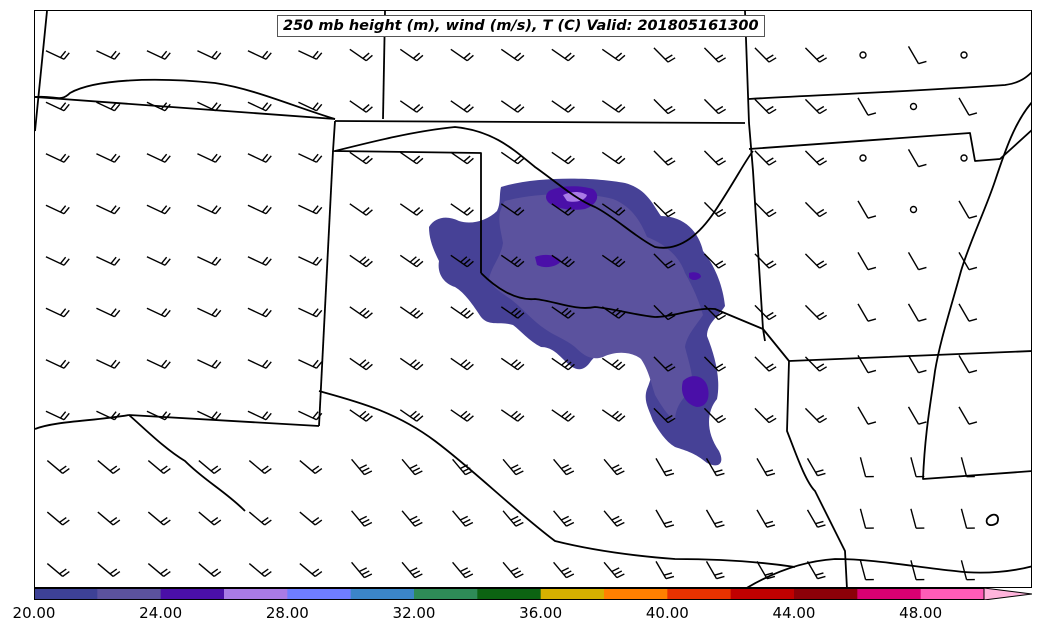 The width and height of the screenshot is (1041, 633). Describe the element at coordinates (1007, 594) in the screenshot. I see `colorbar-extend-arrow` at that location.